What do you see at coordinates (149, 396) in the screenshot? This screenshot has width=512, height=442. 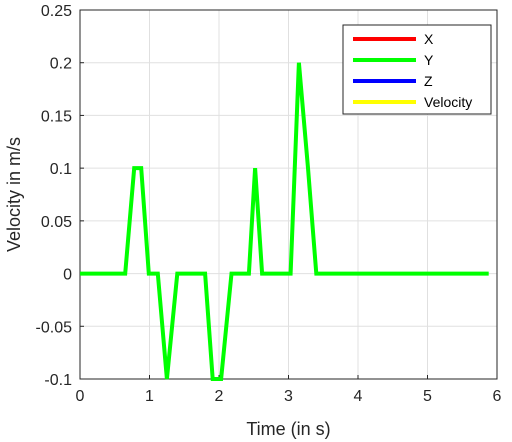 I see `x-tick-label: 1` at bounding box center [149, 396].